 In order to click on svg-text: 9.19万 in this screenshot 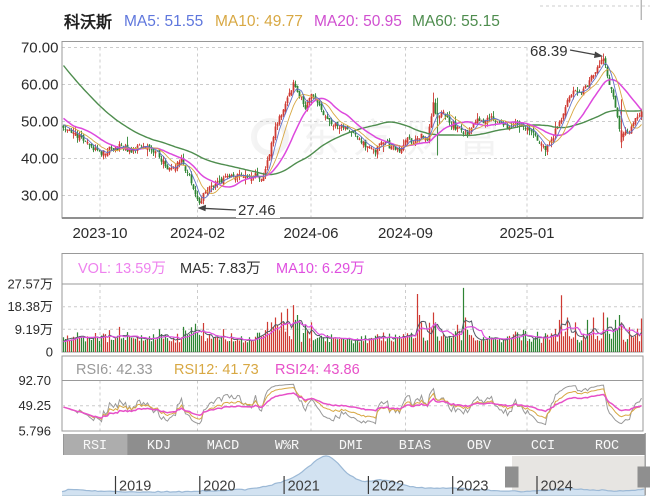, I will do `click(34, 329)`.